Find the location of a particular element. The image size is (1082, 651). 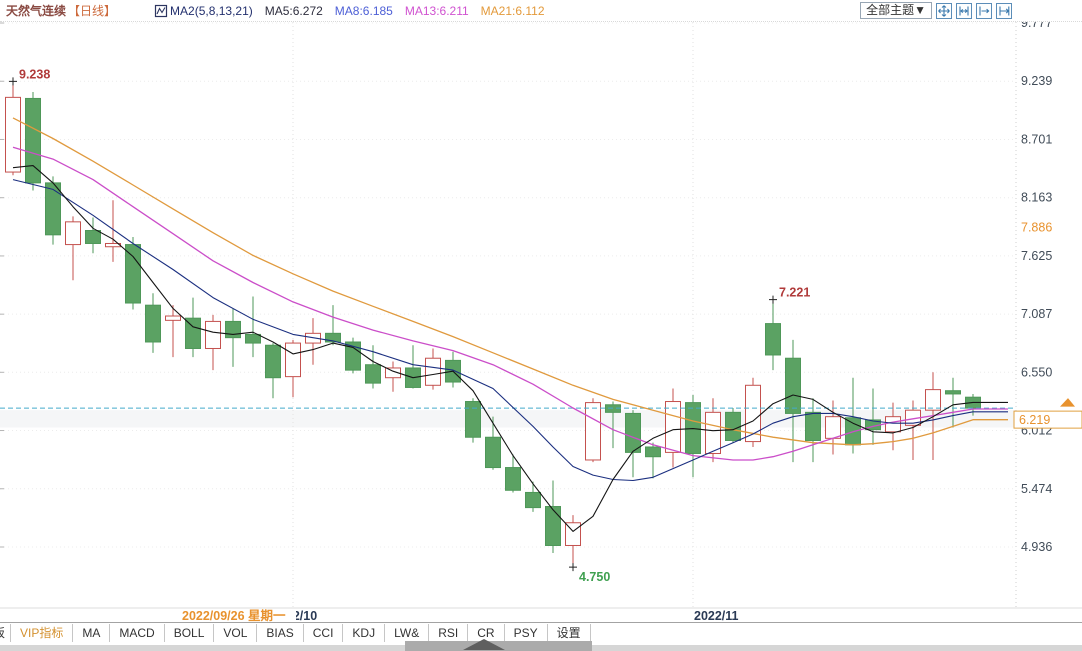

y-axis-label: 8.701 is located at coordinates (1036, 139).